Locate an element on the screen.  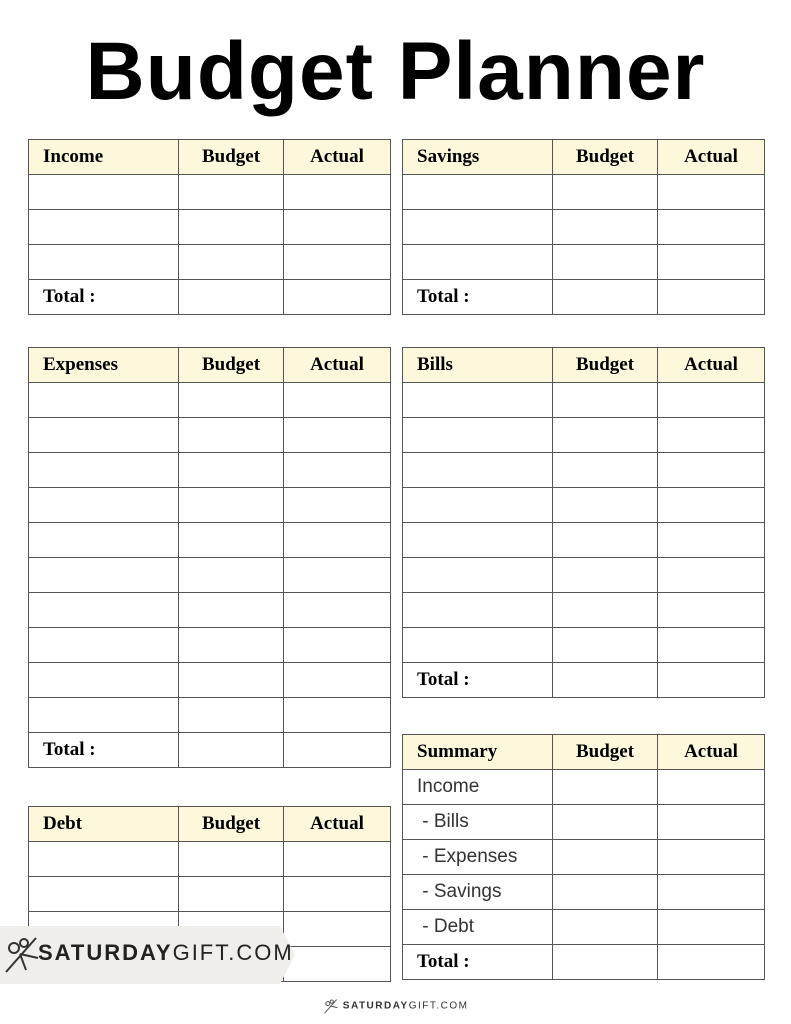
table-row: - Savings is located at coordinates (583, 892).